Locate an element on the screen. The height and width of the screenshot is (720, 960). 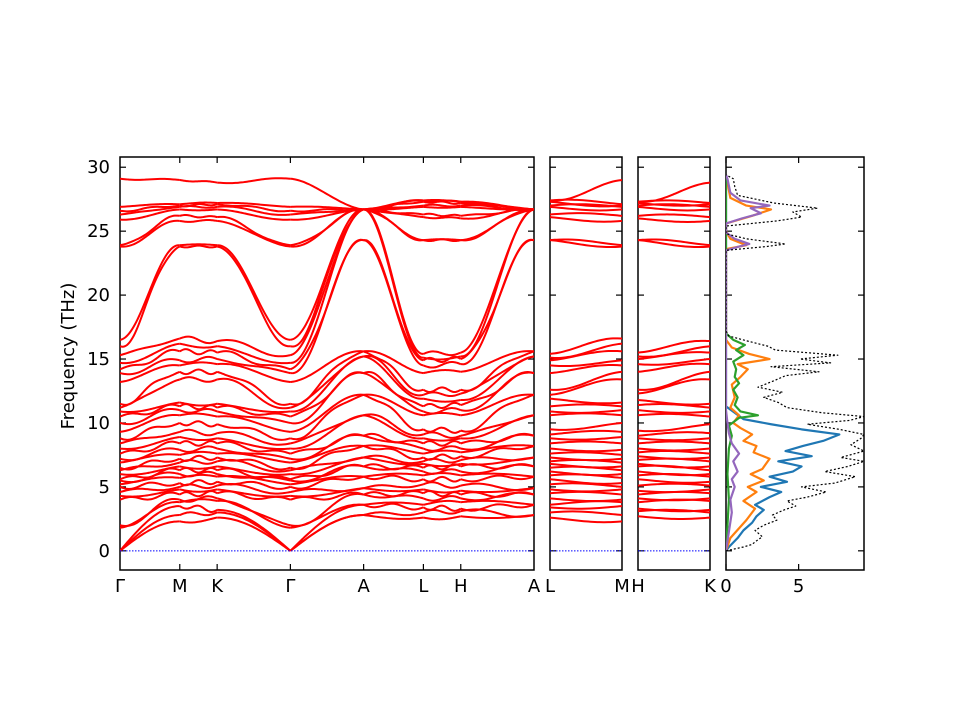
k-point-label: K is located at coordinates (710, 586).